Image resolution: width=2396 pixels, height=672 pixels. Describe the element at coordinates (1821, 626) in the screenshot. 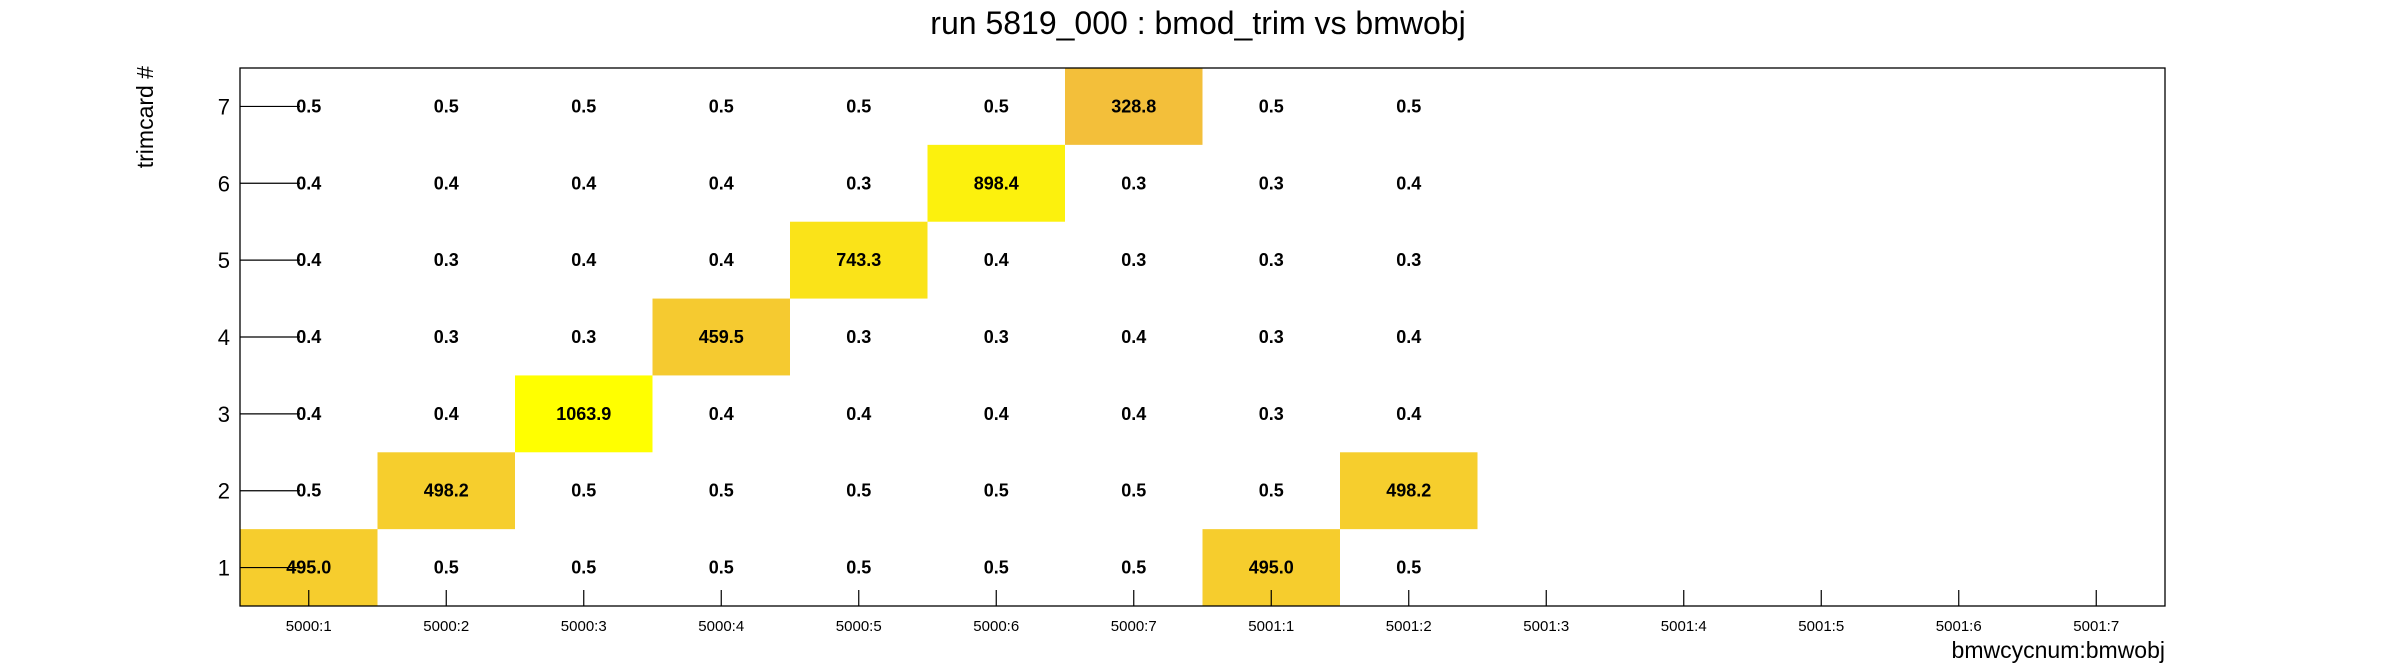

I see `x-tick-label: 5001:5` at that location.